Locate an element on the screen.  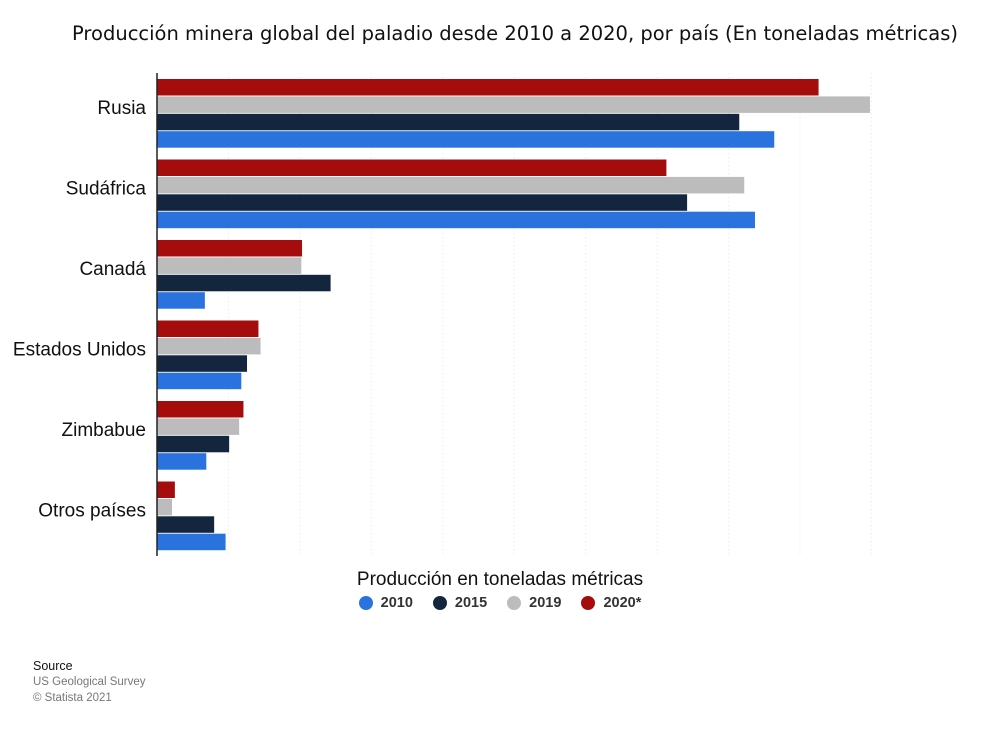
legend-item: 2015 is located at coordinates (460, 603).